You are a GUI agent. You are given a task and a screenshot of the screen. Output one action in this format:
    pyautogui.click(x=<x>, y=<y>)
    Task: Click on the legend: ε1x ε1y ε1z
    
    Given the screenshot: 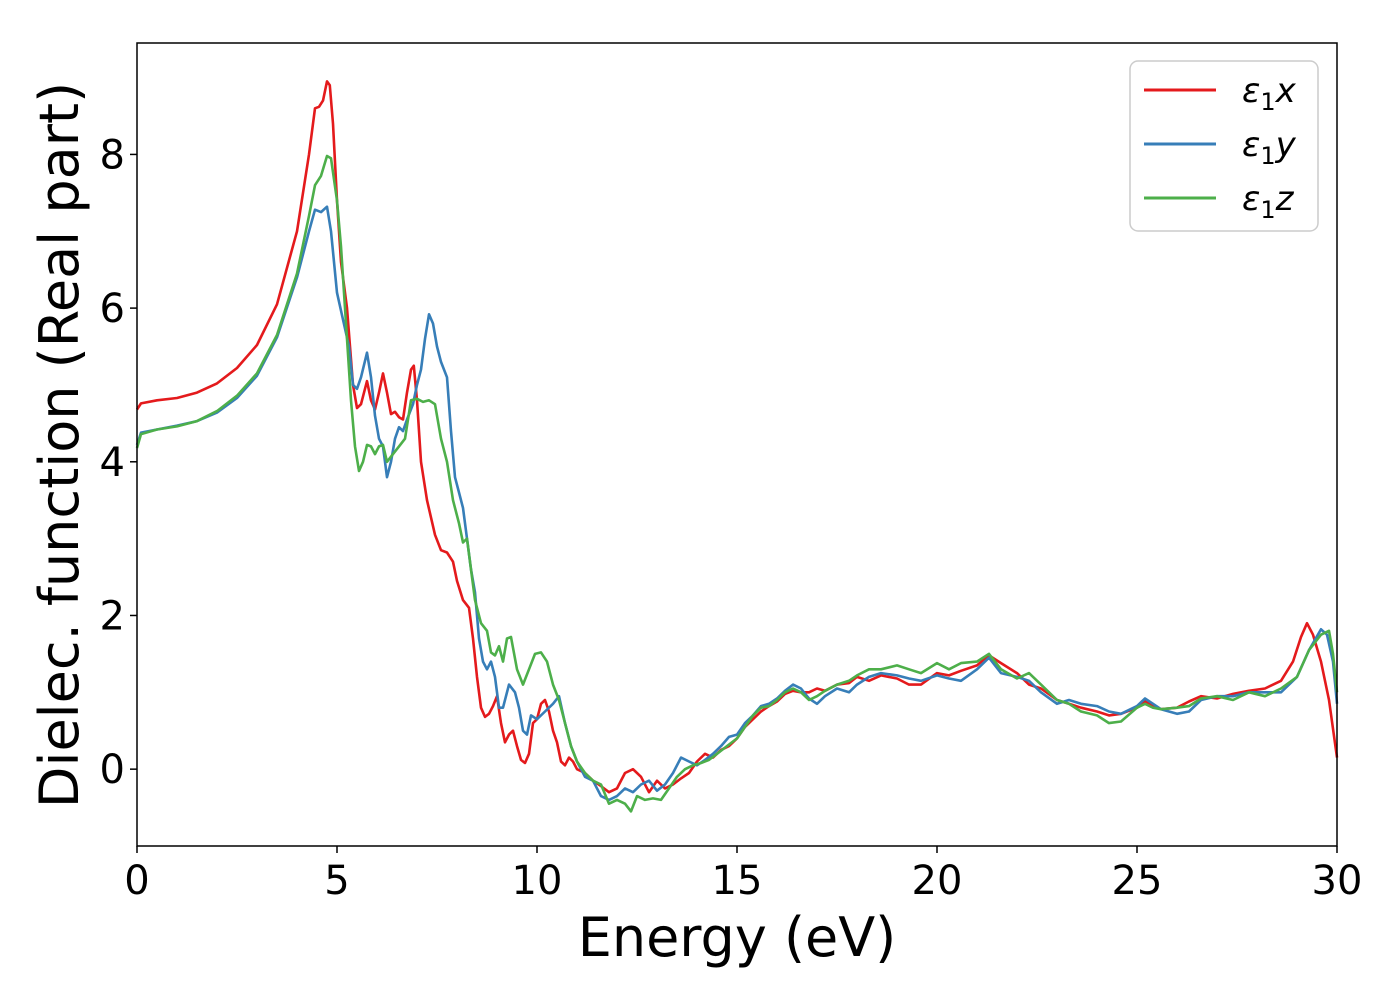 What is the action you would take?
    pyautogui.click(x=1224, y=146)
    